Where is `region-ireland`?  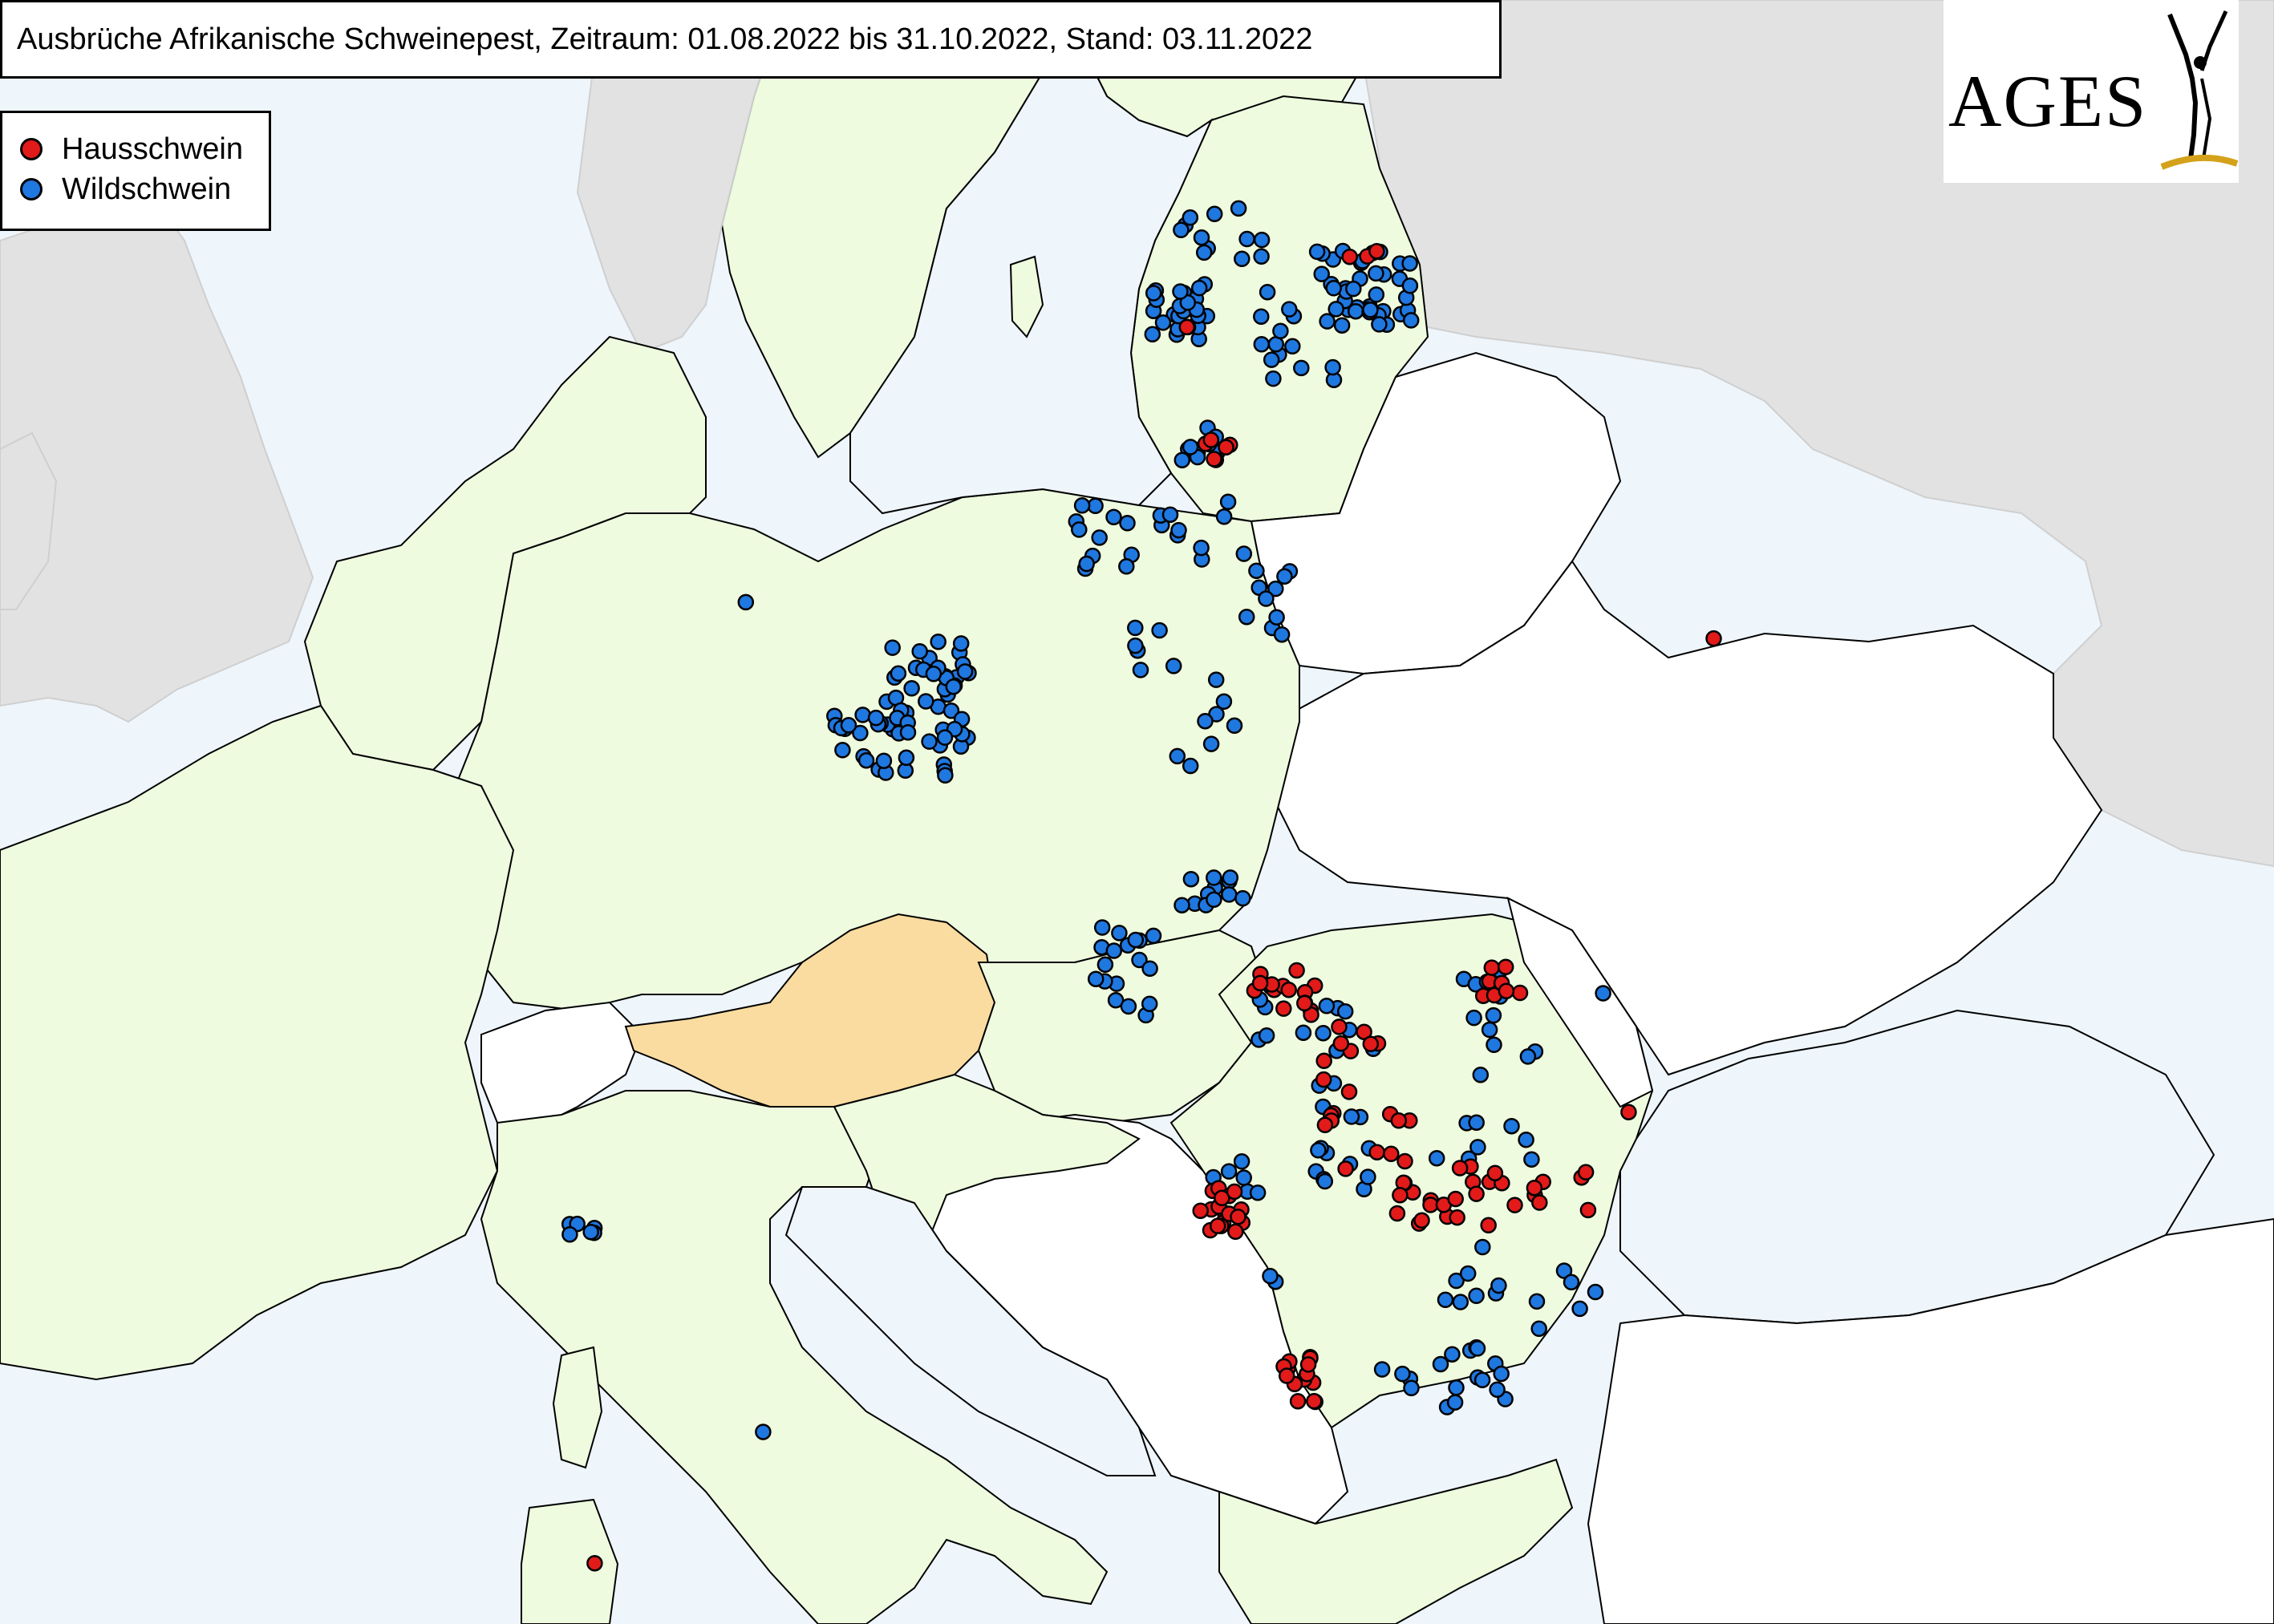 region-ireland is located at coordinates (29, 520).